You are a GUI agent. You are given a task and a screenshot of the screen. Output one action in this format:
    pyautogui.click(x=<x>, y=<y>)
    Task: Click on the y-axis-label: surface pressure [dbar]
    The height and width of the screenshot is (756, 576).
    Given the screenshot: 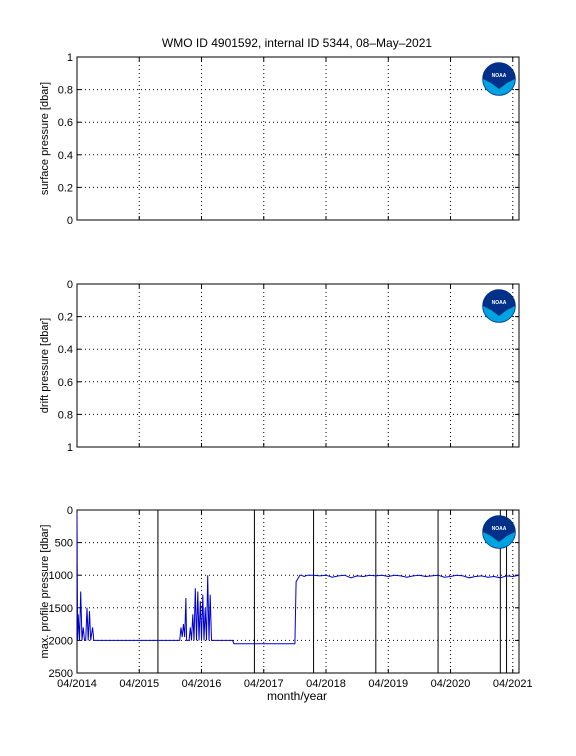 What is the action you would take?
    pyautogui.click(x=45, y=138)
    